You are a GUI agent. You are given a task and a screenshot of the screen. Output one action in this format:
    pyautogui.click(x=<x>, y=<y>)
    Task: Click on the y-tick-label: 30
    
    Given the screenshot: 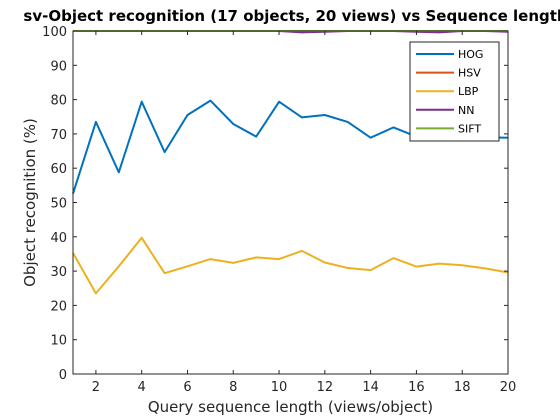 What is the action you would take?
    pyautogui.click(x=58, y=272)
    